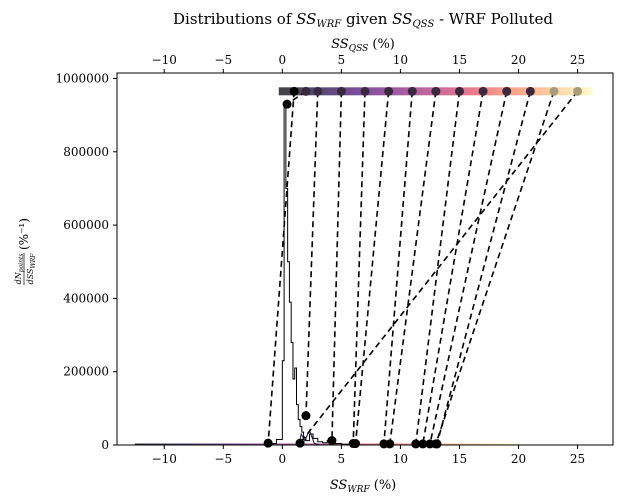 This screenshot has height=502, width=621. I want to click on x-tick-label: 10, so click(400, 459).